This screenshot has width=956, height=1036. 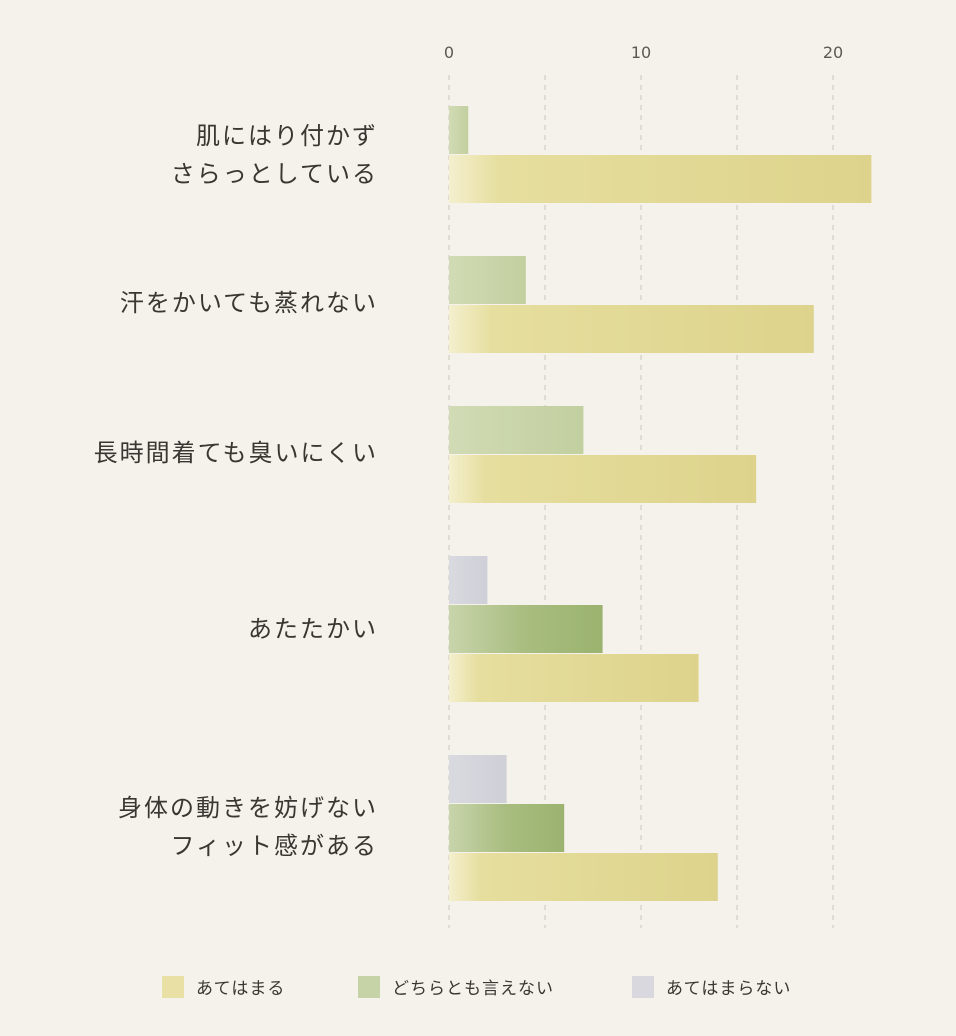 I want to click on x-tick-label: 10, so click(x=641, y=52).